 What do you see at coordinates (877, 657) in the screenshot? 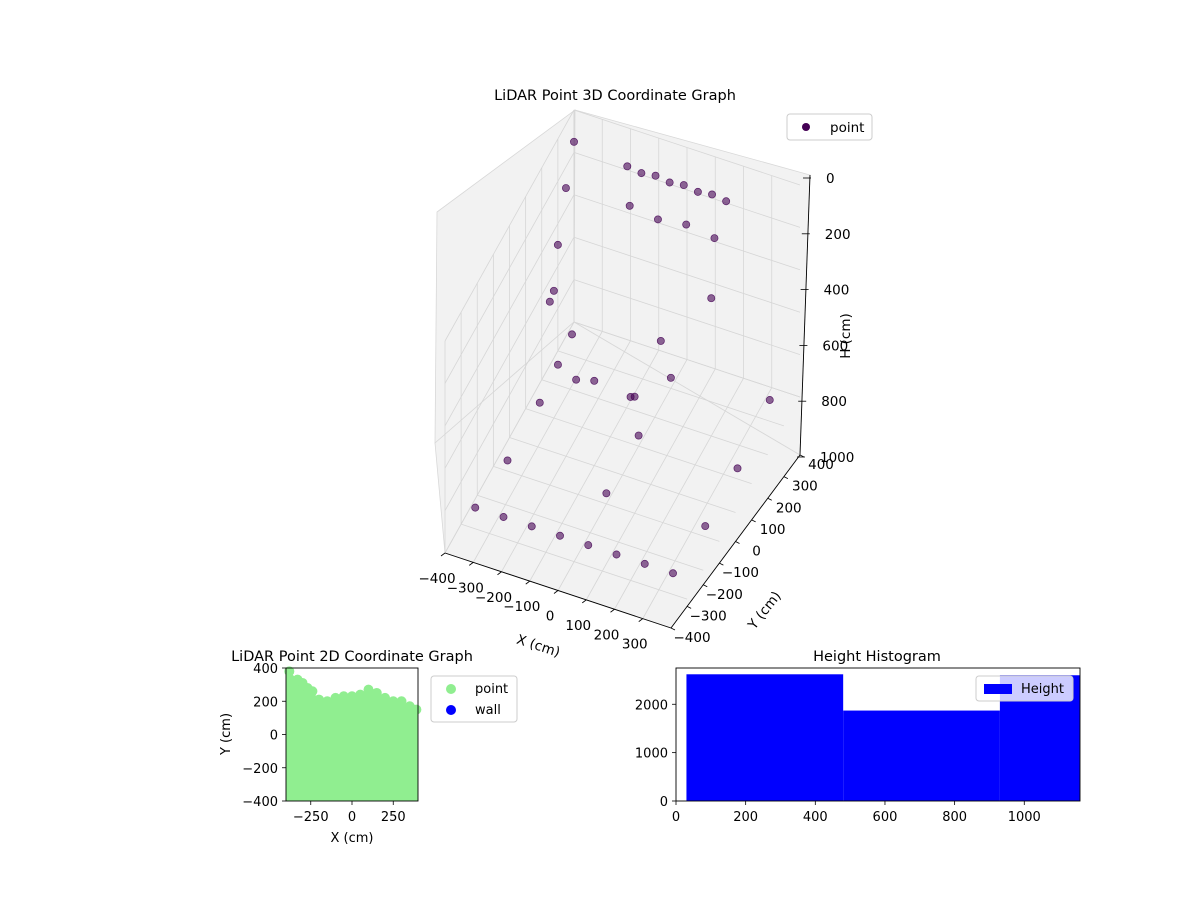
I see `histogram-title: Height Histogram` at bounding box center [877, 657].